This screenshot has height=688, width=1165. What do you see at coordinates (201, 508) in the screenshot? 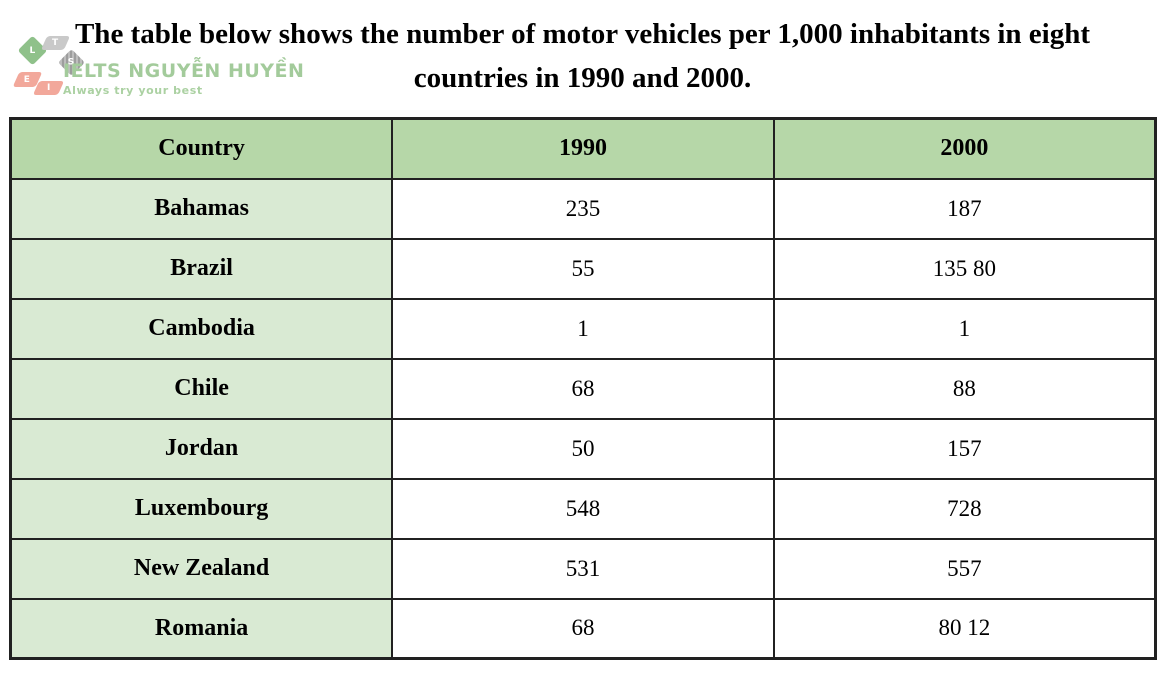
I see `row-header-country: Luxembourg` at bounding box center [201, 508].